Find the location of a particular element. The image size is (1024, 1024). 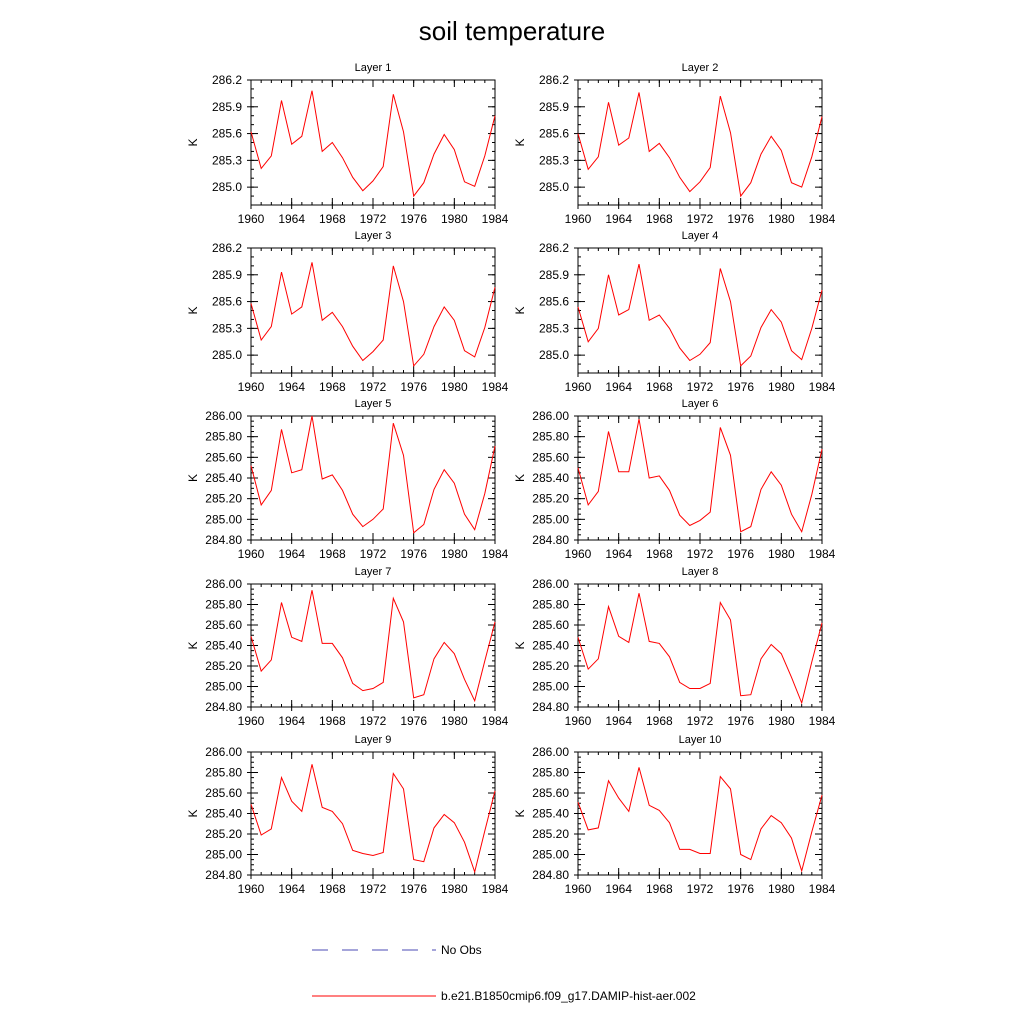

panel-10-x-tick-label: 1976 is located at coordinates (740, 889).